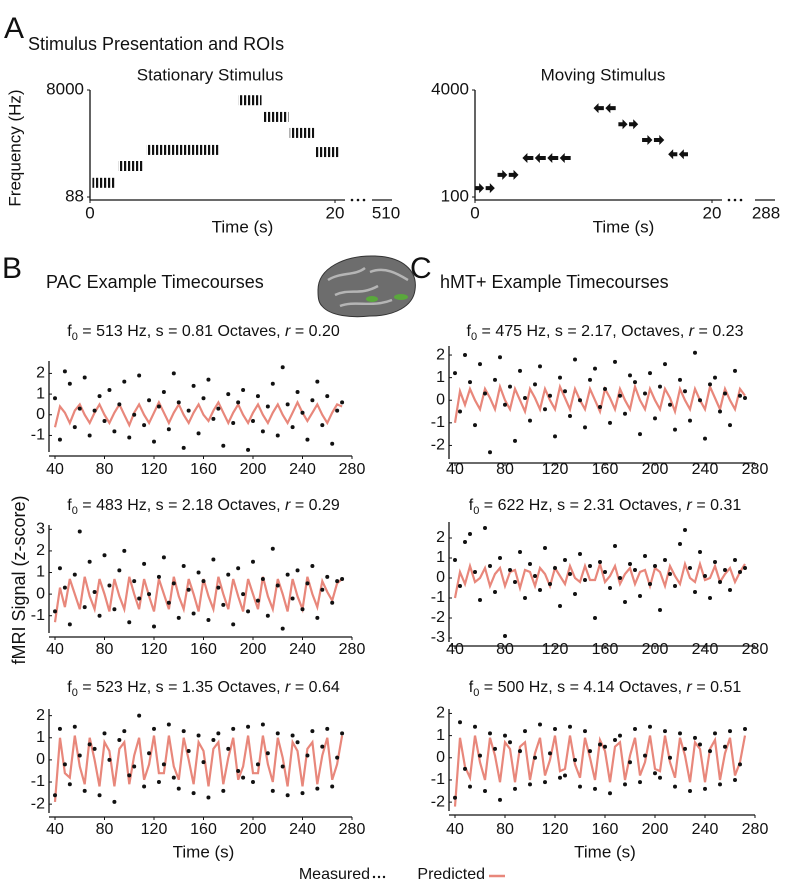  I want to click on chart-title: f0 = 475 Hz, s = 2.17, Octaves, r = 0.23, so click(605, 333).